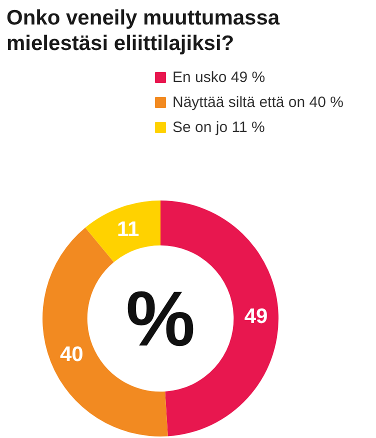 The image size is (376, 438). Describe the element at coordinates (72, 354) in the screenshot. I see `data-label: 40` at that location.